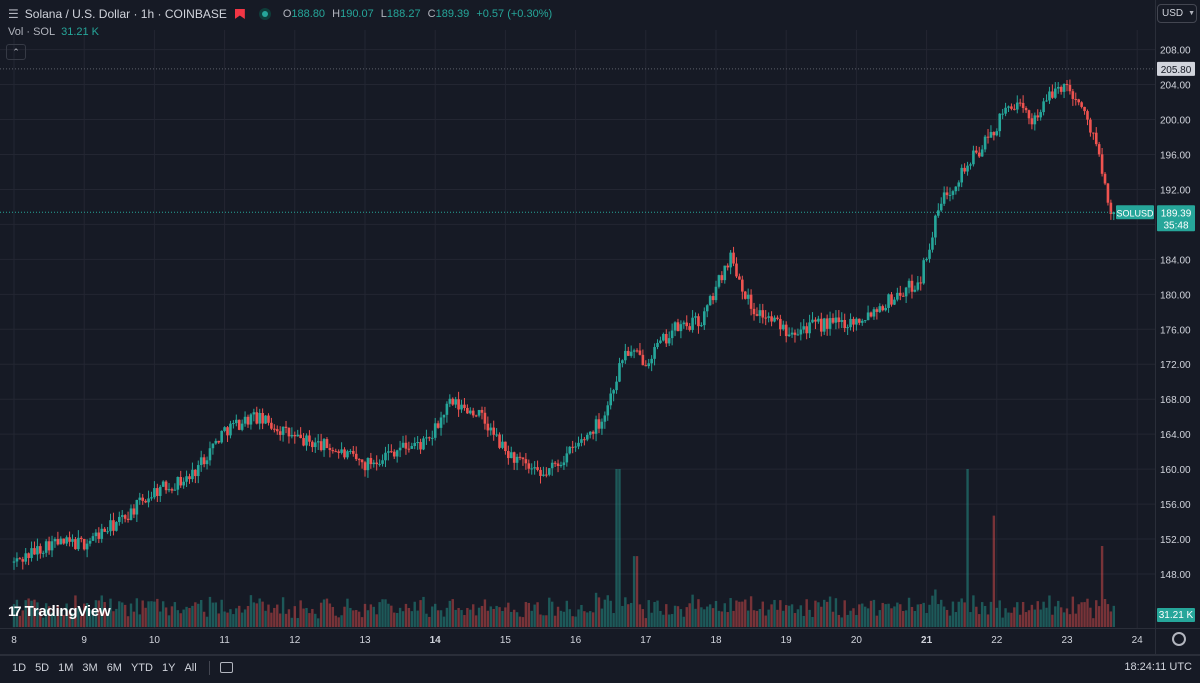 The height and width of the screenshot is (683, 1200). I want to click on y-tick-label: 172.00, so click(1175, 365).